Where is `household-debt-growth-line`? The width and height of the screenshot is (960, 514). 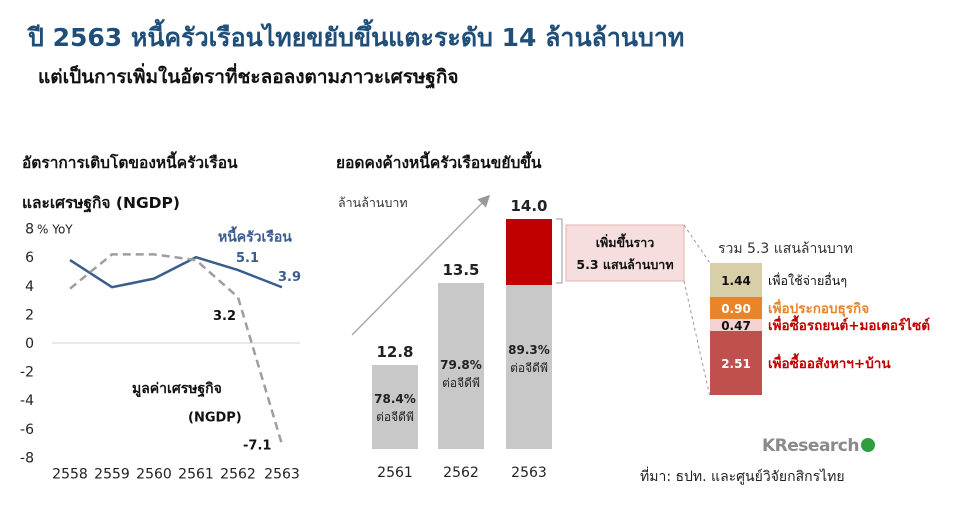
household-debt-growth-line is located at coordinates (176, 272).